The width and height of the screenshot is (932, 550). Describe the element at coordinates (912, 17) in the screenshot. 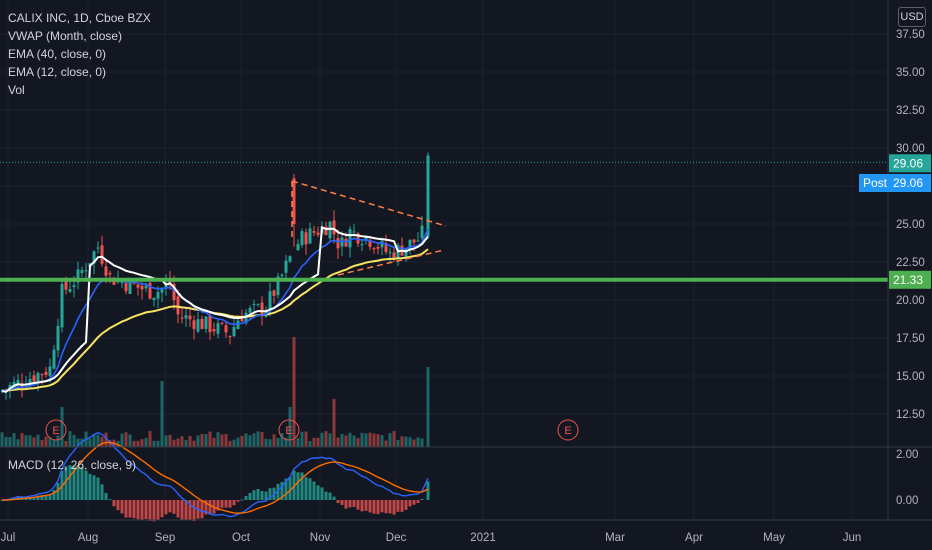

I see `currency-button: USD` at that location.